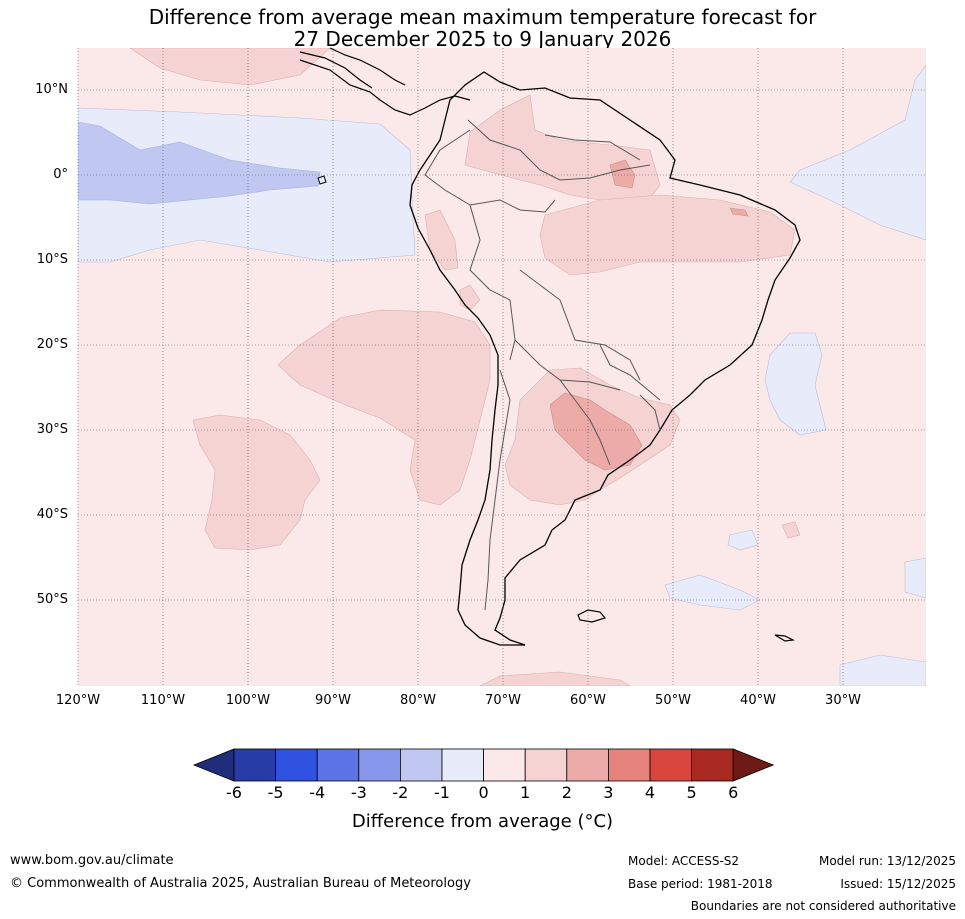 This screenshot has height=919, width=965. Describe the element at coordinates (482, 821) in the screenshot. I see `colorbar-label: Difference from average (°C)` at that location.